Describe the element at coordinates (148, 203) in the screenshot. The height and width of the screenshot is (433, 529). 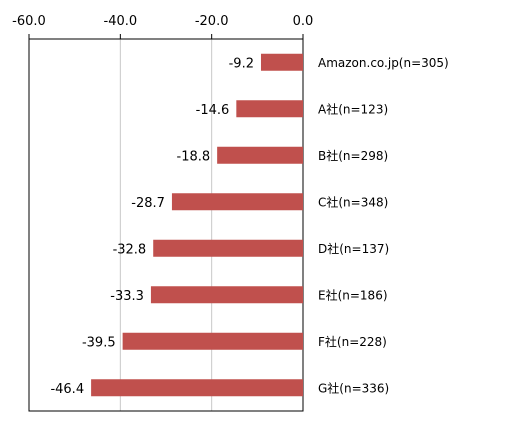
I see `data-label: -28.7` at that location.